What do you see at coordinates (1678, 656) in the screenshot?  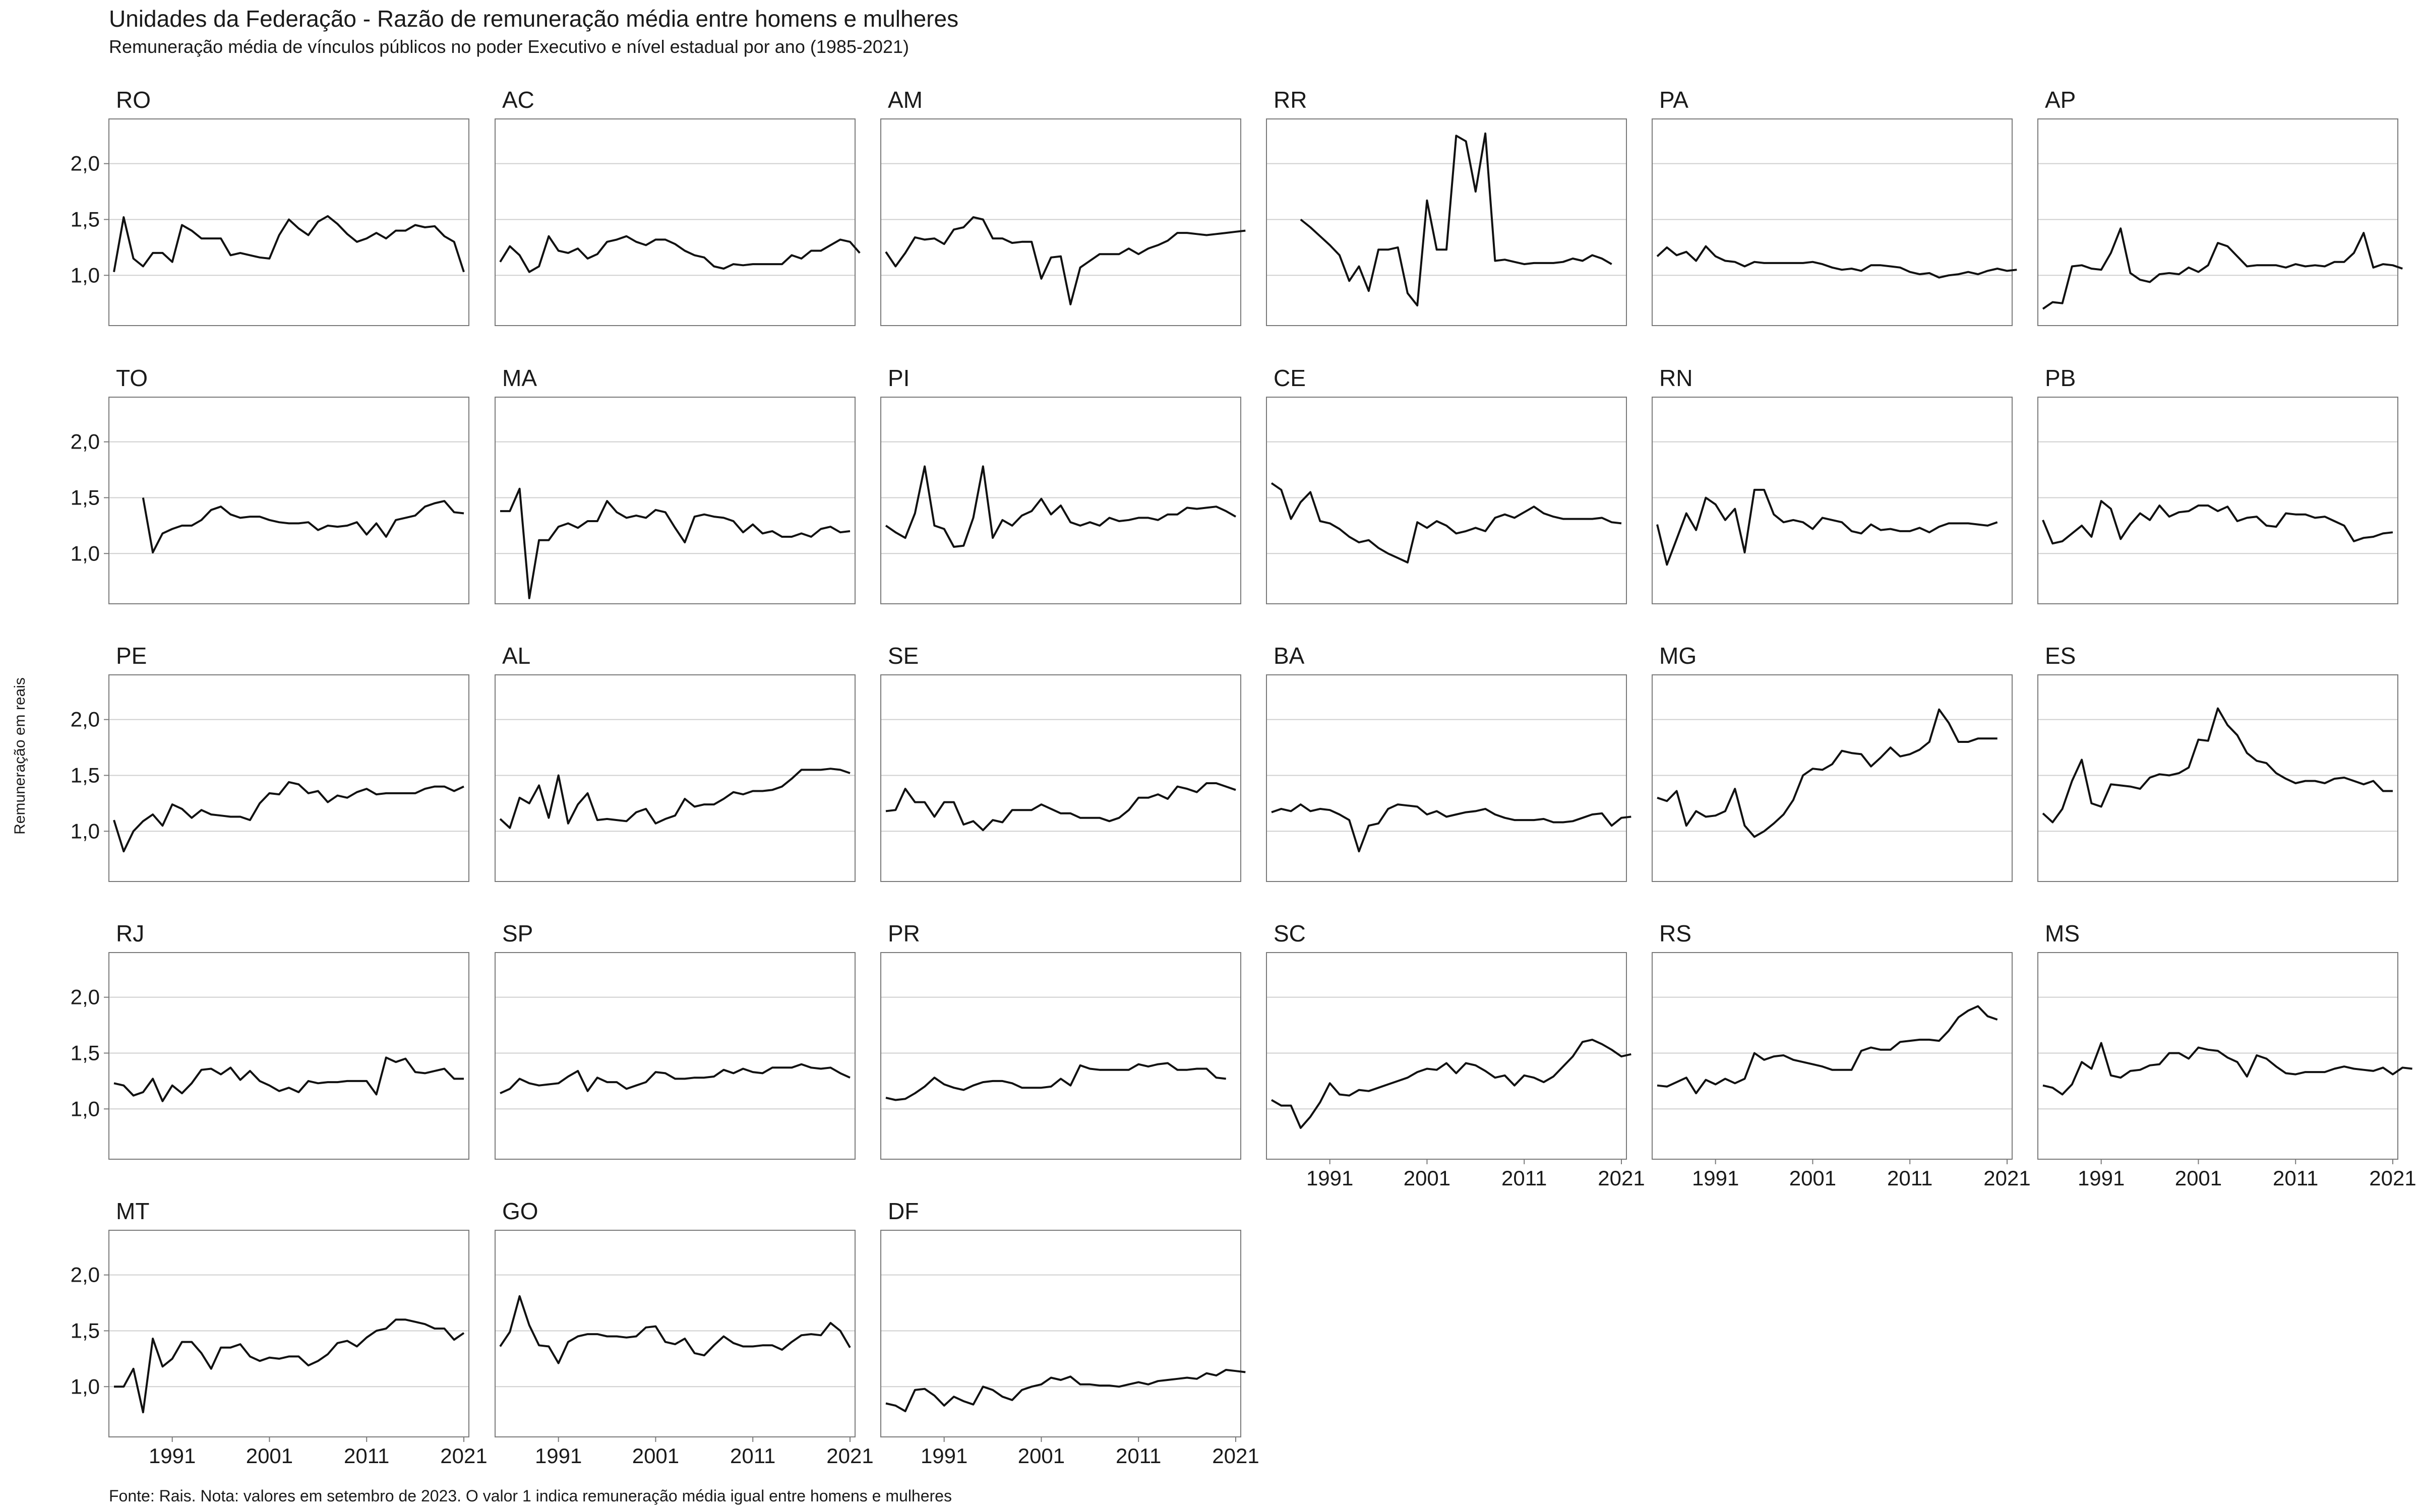 I see `panel-label-mg: MG` at bounding box center [1678, 656].